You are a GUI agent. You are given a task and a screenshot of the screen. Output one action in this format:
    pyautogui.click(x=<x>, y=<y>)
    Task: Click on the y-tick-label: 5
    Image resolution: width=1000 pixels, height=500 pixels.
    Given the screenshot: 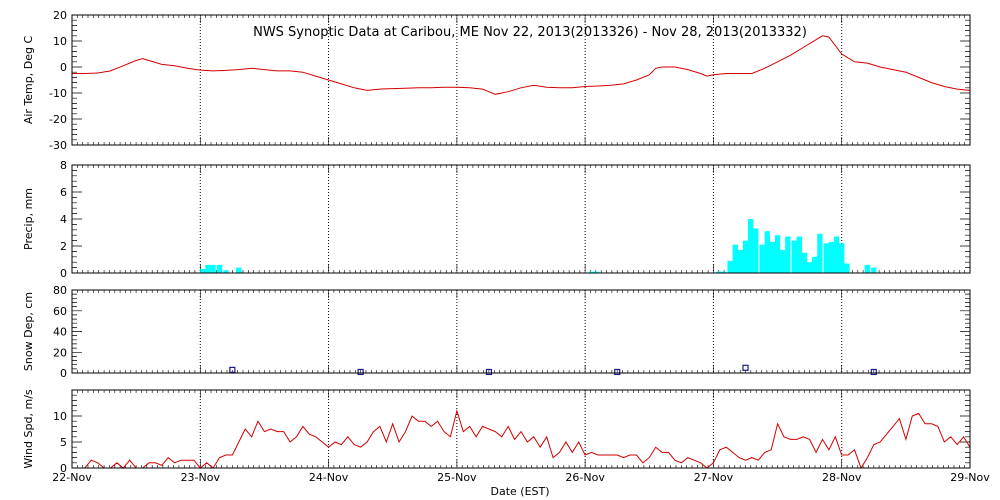 What is the action you would take?
    pyautogui.click(x=63, y=442)
    